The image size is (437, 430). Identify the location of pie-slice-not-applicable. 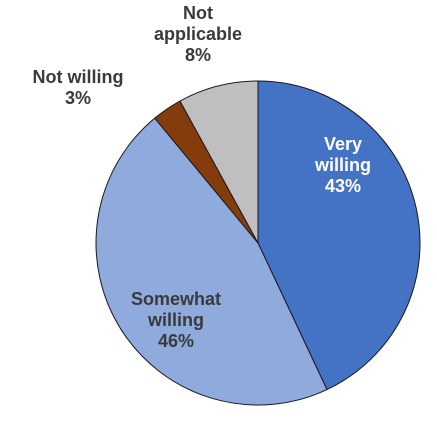
(219, 162).